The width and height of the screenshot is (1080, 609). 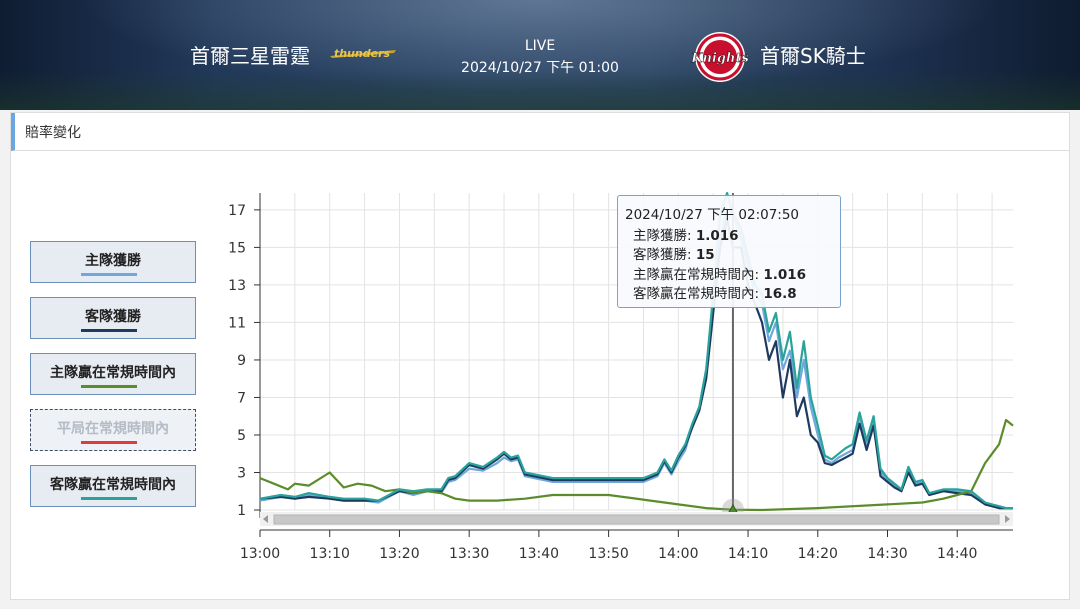 I want to click on away-team-name: 首爾SK騎士, so click(x=813, y=56).